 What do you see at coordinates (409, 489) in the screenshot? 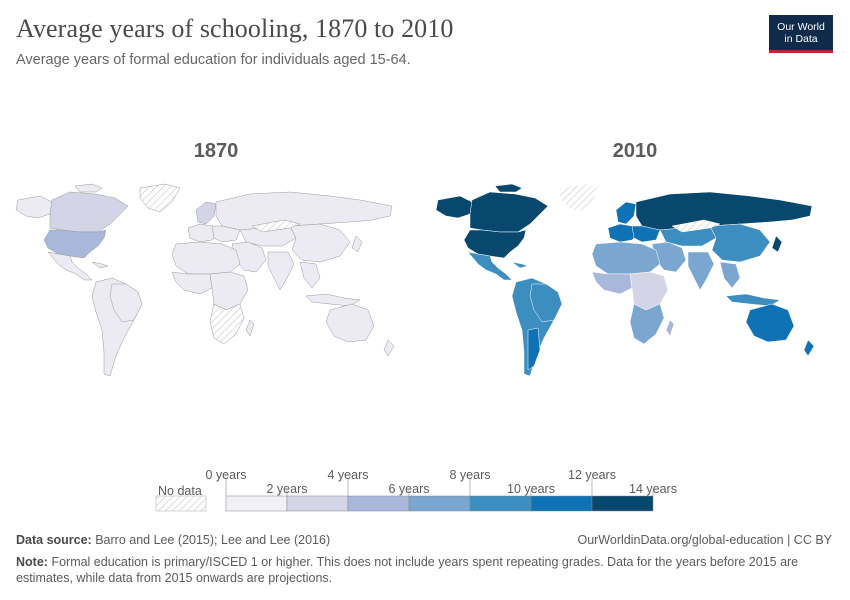
I see `legend-tick-label-3: 6 years` at bounding box center [409, 489].